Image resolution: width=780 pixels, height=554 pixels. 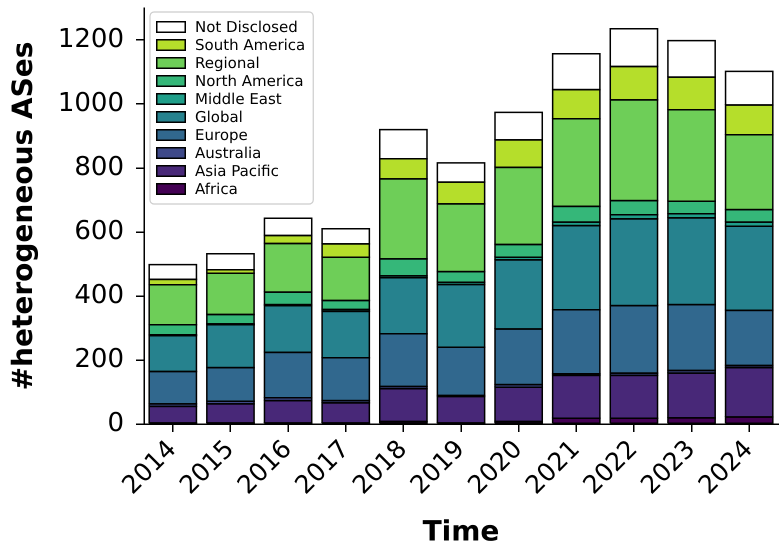 I want to click on legend-label: Not Disclosed, so click(x=246, y=27).